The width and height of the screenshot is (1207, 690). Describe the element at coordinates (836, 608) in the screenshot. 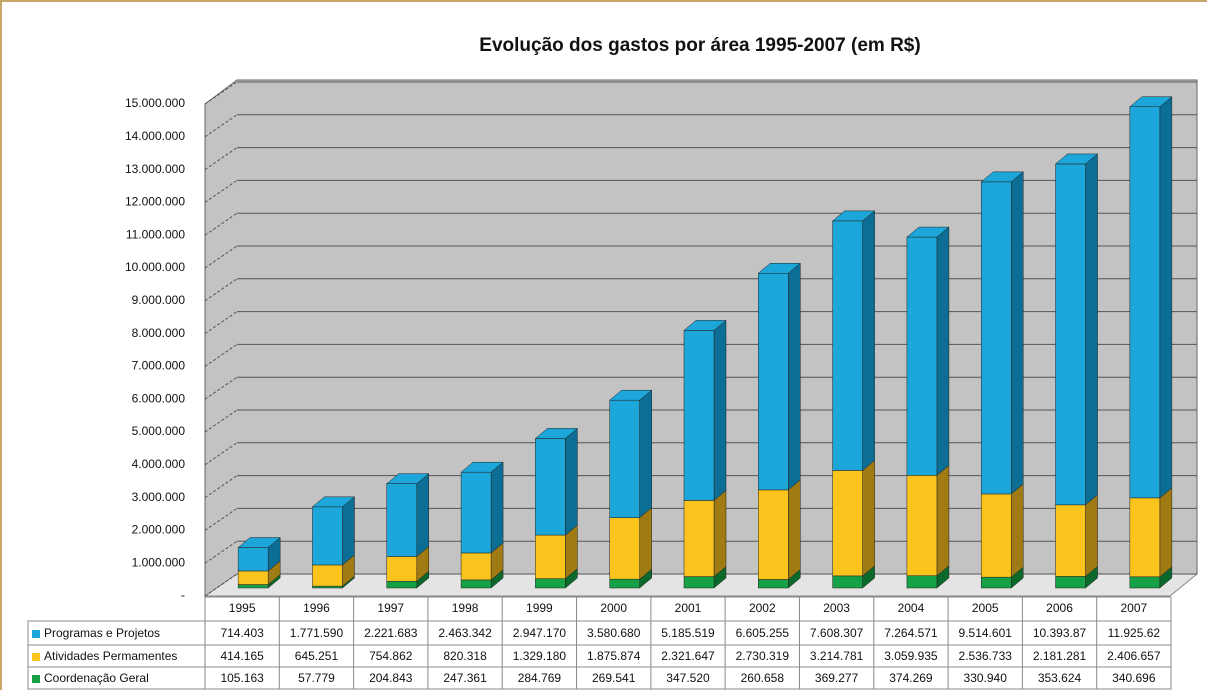

I see `x-tick-label: 2003` at that location.